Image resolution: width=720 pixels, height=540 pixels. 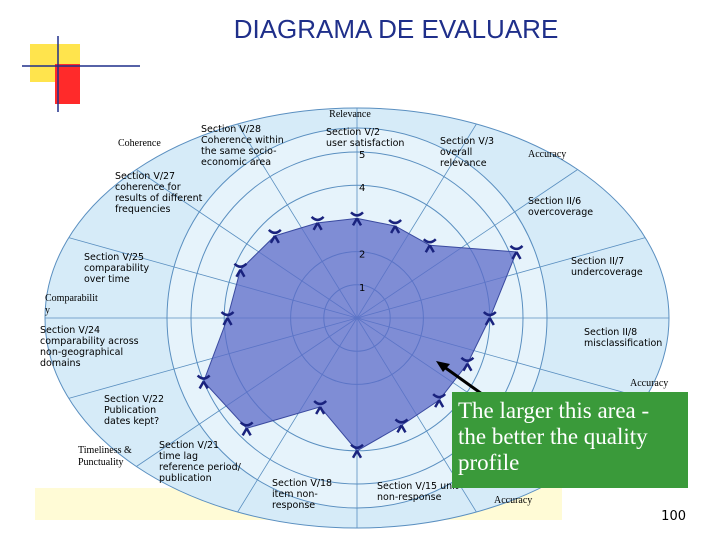 I want to click on section-label: frequencies, so click(x=143, y=209).